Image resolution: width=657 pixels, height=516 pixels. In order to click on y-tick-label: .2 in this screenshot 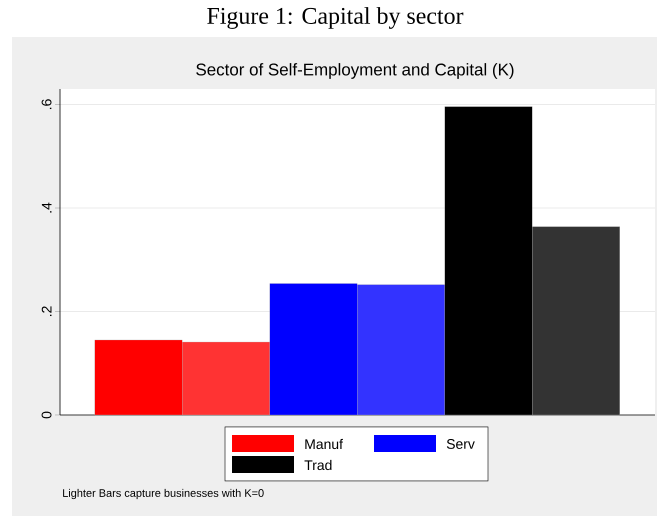, I will do `click(47, 311)`.